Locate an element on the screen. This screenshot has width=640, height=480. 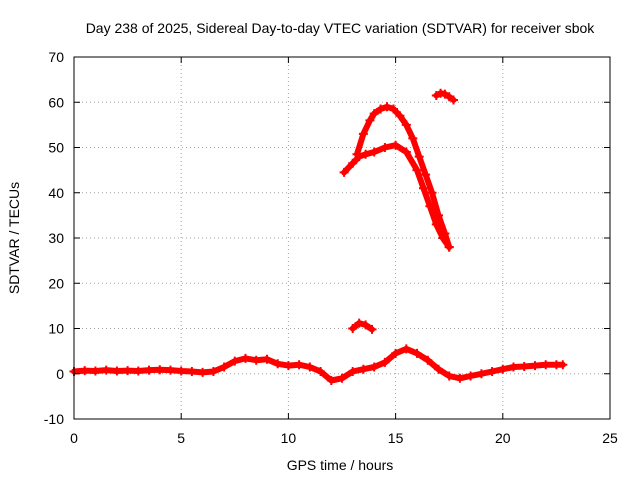
x-tick-label: 0 is located at coordinates (74, 438).